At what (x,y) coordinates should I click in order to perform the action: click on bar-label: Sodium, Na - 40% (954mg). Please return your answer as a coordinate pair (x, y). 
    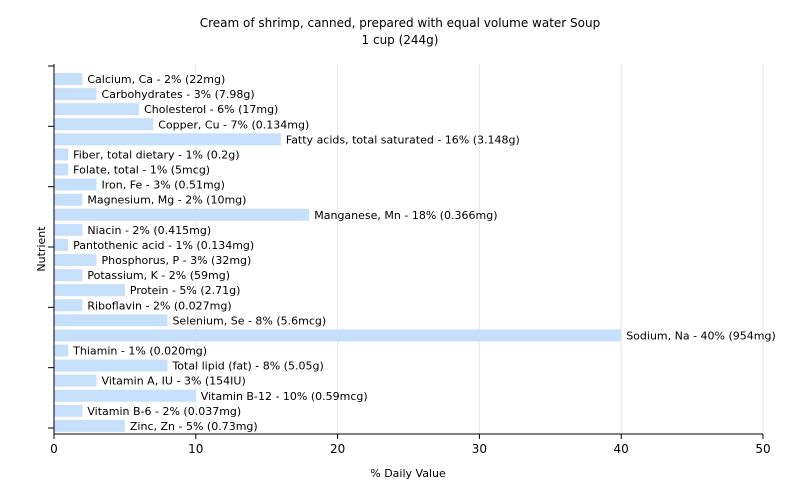
    Looking at the image, I should click on (701, 335).